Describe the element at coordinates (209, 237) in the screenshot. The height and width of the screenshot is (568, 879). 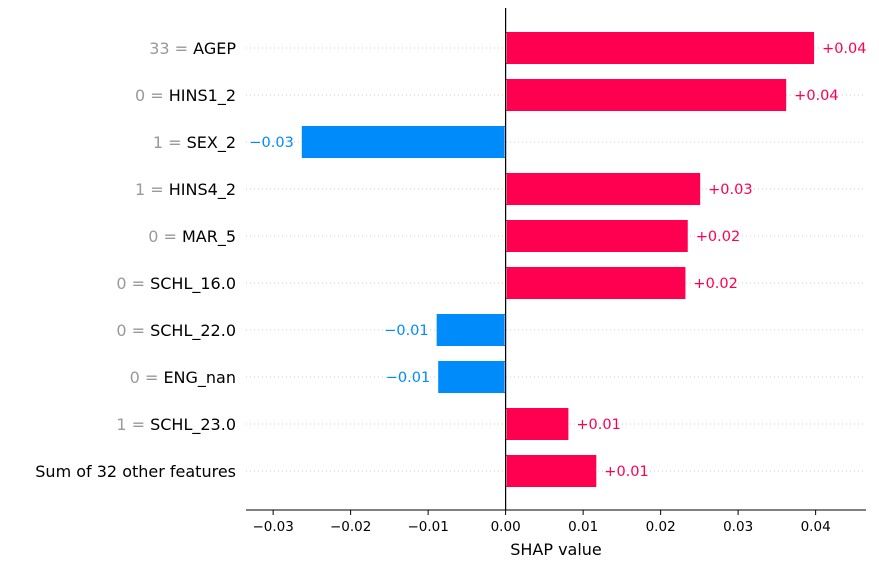
I see `feature-name: MAR_5` at that location.